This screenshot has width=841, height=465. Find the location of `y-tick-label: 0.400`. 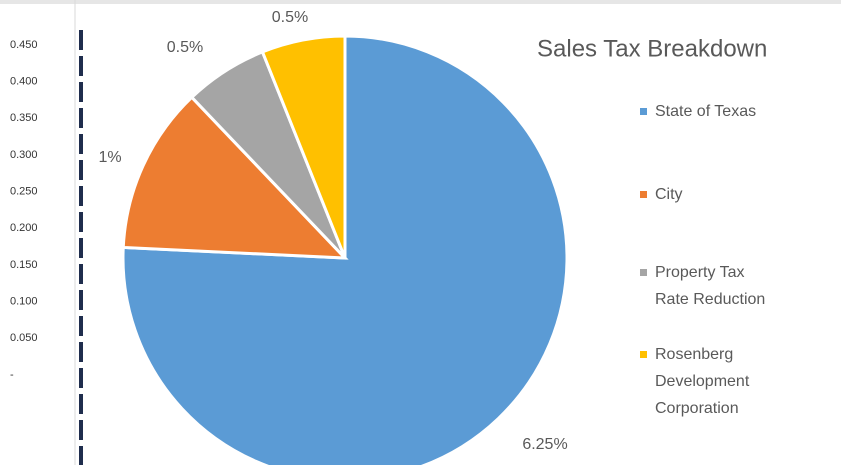

y-tick-label: 0.400 is located at coordinates (24, 82).